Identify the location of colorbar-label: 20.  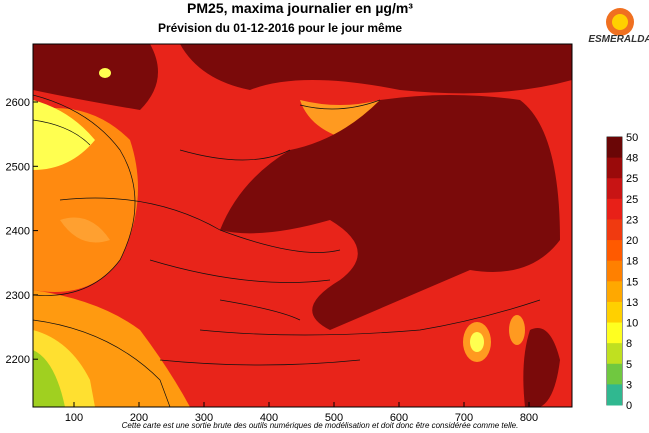
(632, 241).